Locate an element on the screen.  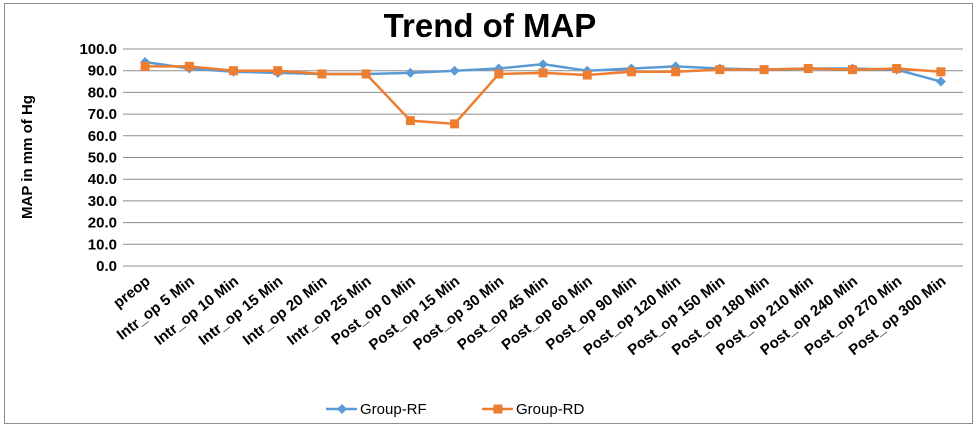
y-tick-label: 40.0 is located at coordinates (102, 179).